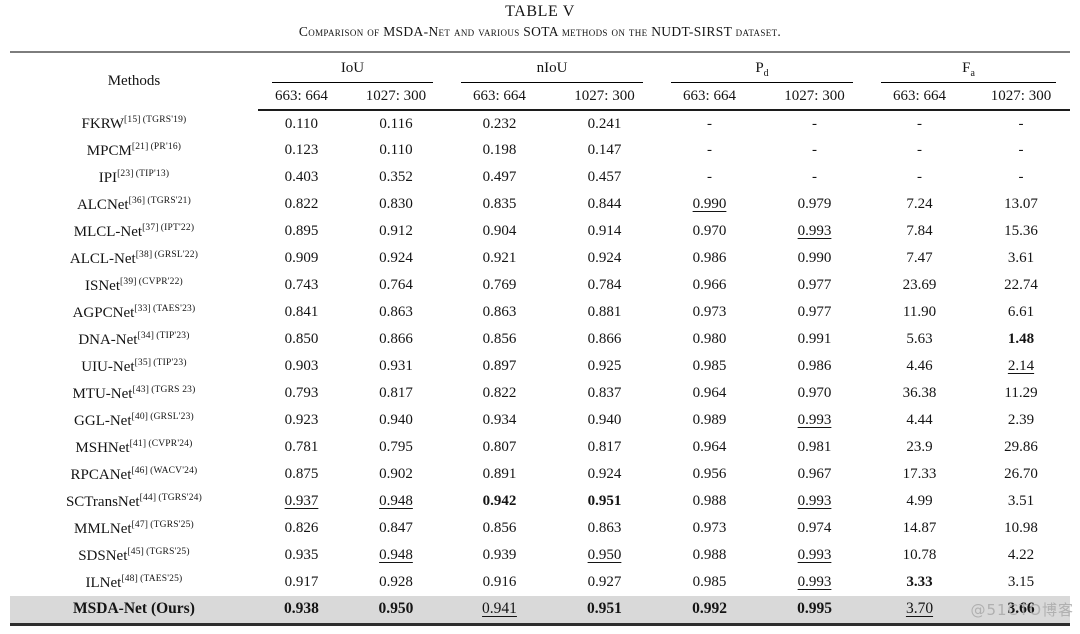  I want to click on venue-superscript: (WACV'24), so click(173, 470).